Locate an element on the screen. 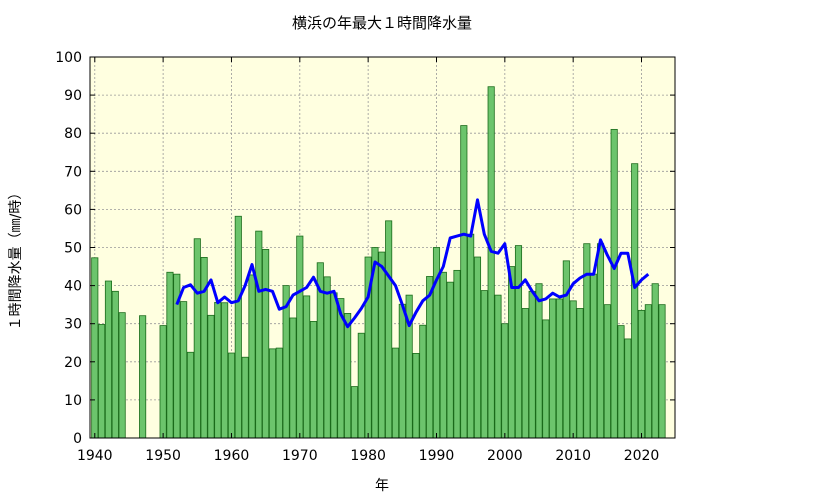 The image size is (833, 498). x-tick-label: 1980 is located at coordinates (368, 456).